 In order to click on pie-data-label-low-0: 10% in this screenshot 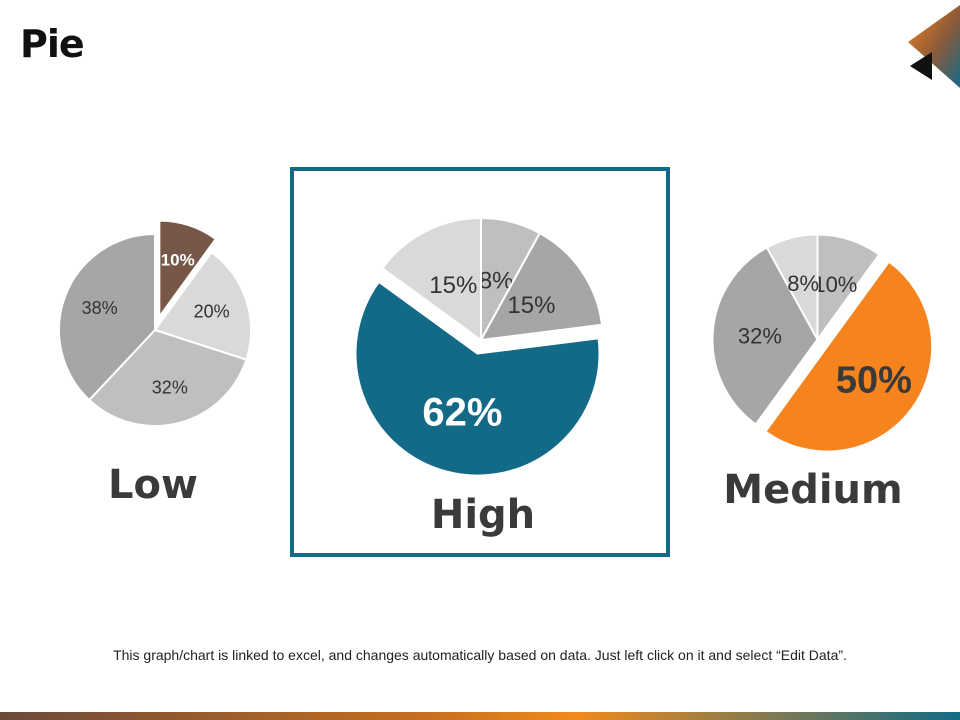, I will do `click(178, 260)`.